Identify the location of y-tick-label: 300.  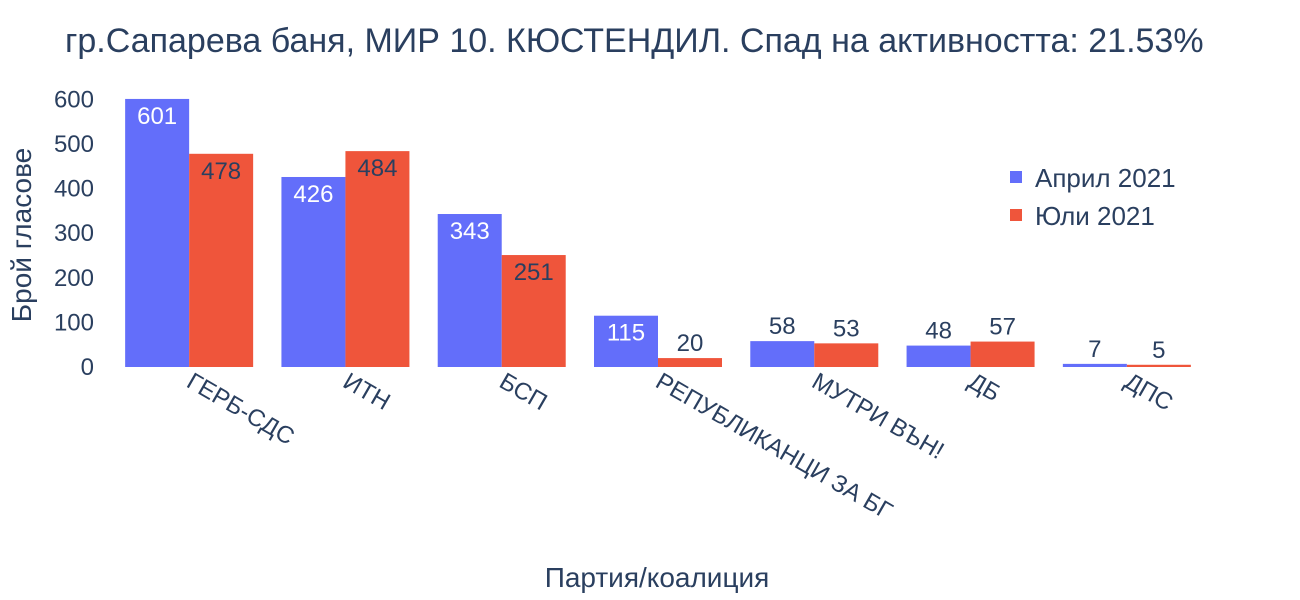
(74, 233).